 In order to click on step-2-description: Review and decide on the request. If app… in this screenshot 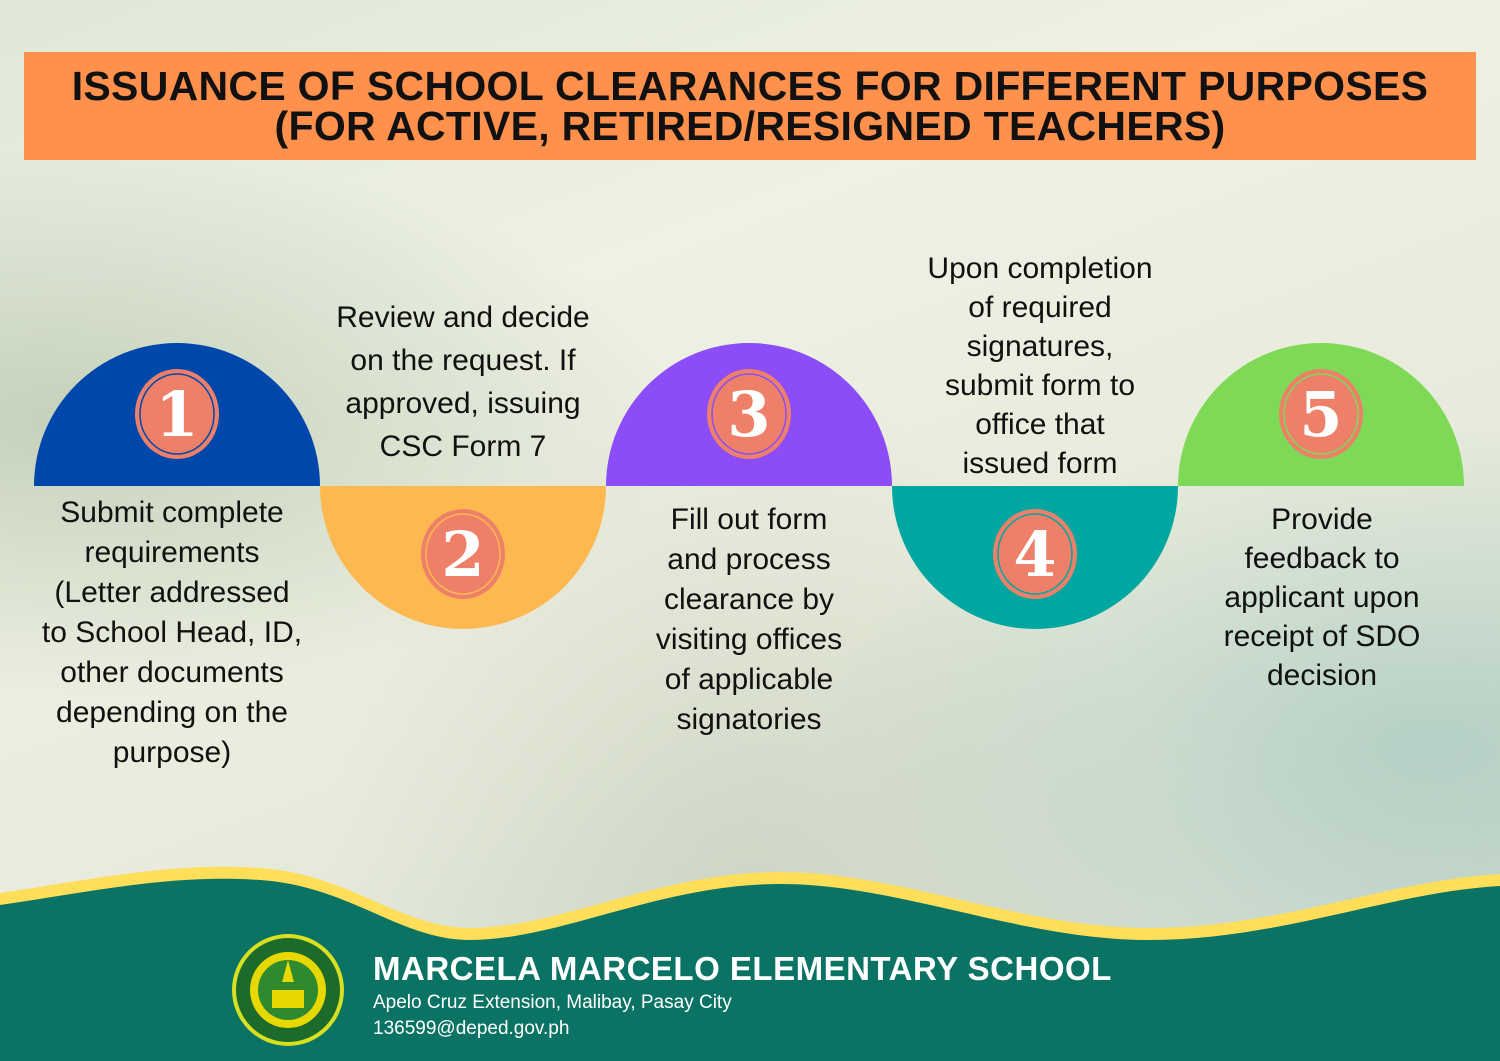, I will do `click(463, 382)`.